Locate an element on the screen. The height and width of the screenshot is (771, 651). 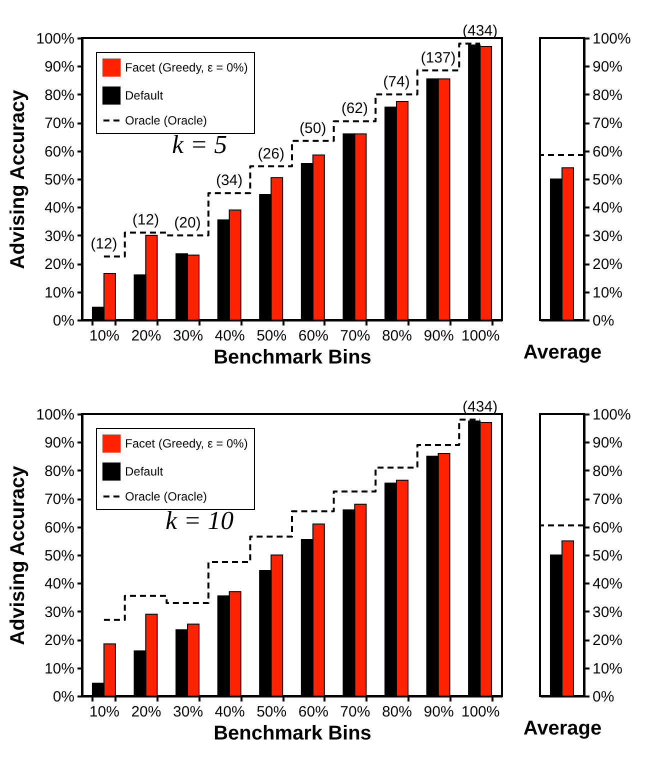
annotation: k = 5 is located at coordinates (200, 145).